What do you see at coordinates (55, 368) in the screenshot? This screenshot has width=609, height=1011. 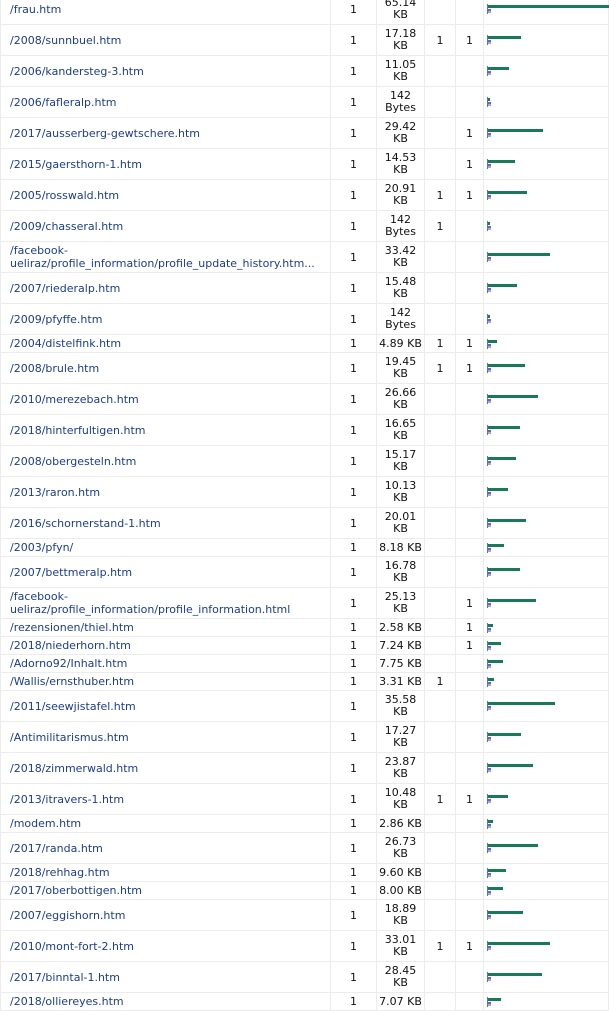 I see `page-url-link: /2008/brule.htm` at bounding box center [55, 368].